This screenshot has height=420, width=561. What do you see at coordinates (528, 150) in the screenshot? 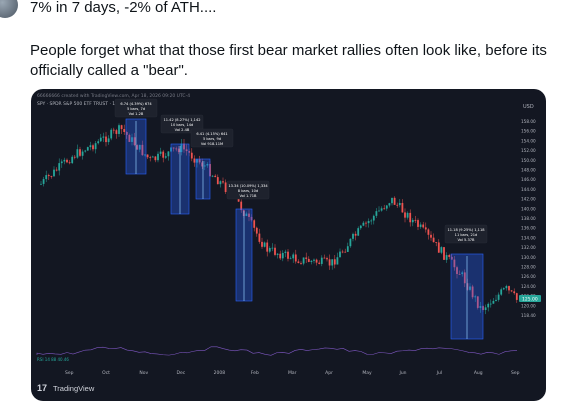
I see `y-tick-label: 152.00` at bounding box center [528, 150].